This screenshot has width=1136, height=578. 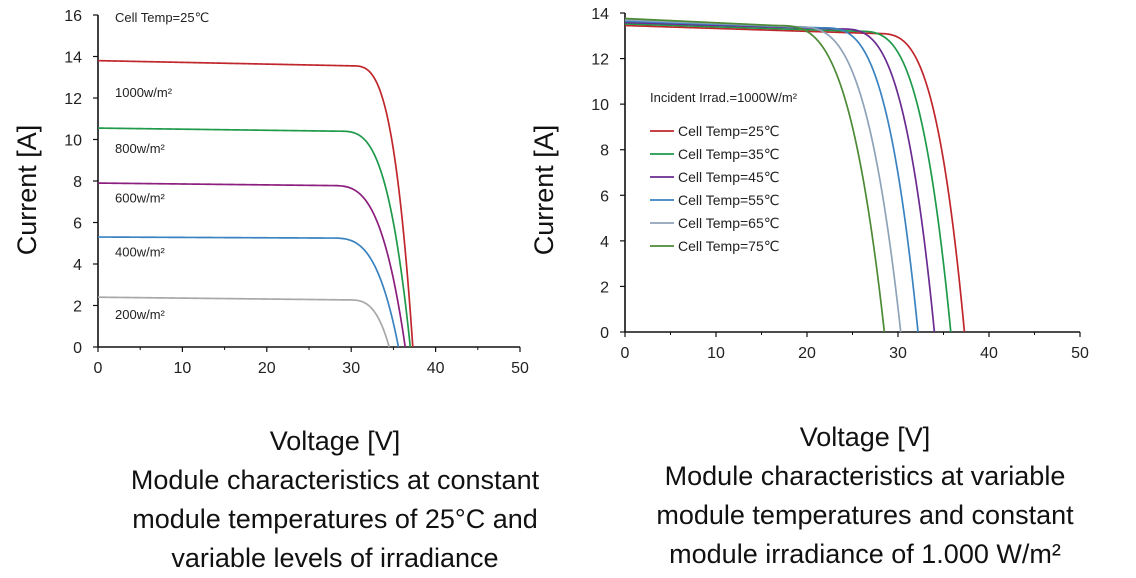 What do you see at coordinates (335, 480) in the screenshot?
I see `left-caption-line-1: Module characteristics at constant` at bounding box center [335, 480].